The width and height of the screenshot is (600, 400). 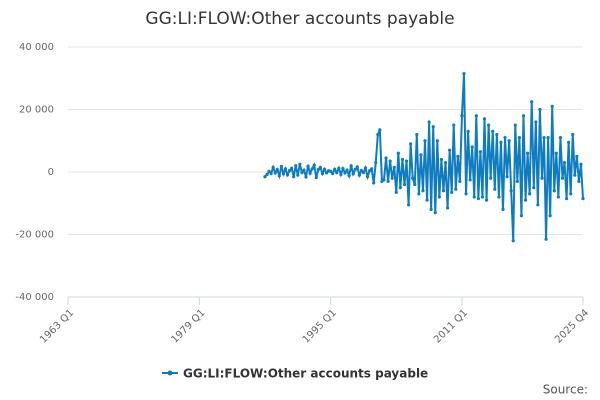 I want to click on y-tick-label: 0, so click(x=51, y=172).